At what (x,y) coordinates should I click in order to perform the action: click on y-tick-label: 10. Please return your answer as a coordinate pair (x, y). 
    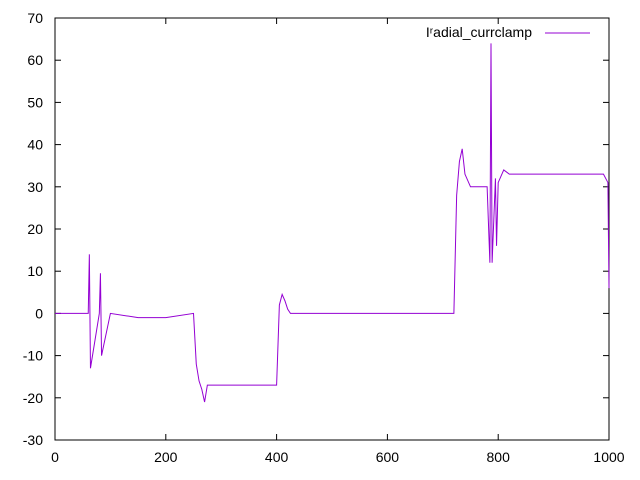
    Looking at the image, I should click on (35, 271).